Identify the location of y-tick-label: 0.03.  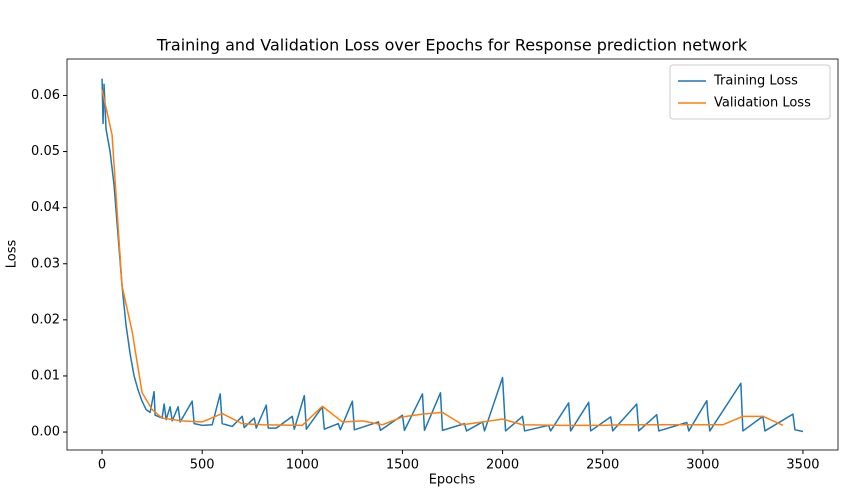
(45, 263).